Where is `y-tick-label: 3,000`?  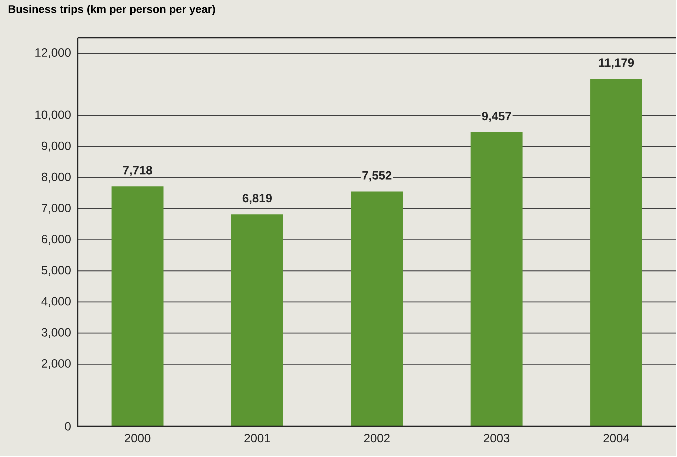 y-tick-label: 3,000 is located at coordinates (56, 333).